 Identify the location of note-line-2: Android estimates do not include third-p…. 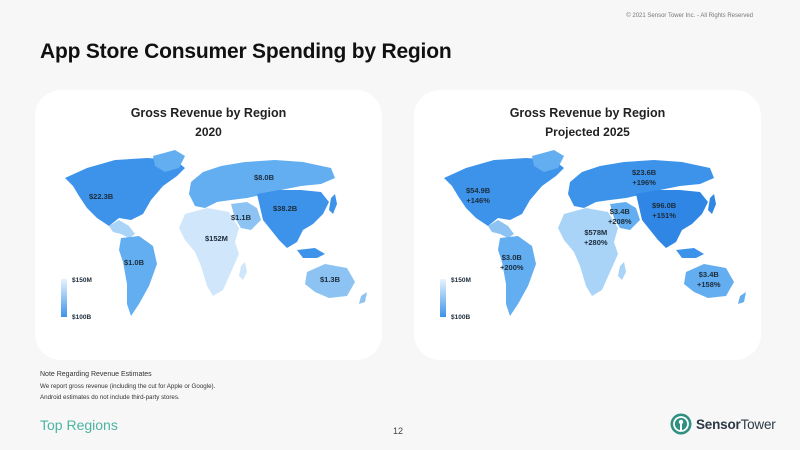
(110, 397).